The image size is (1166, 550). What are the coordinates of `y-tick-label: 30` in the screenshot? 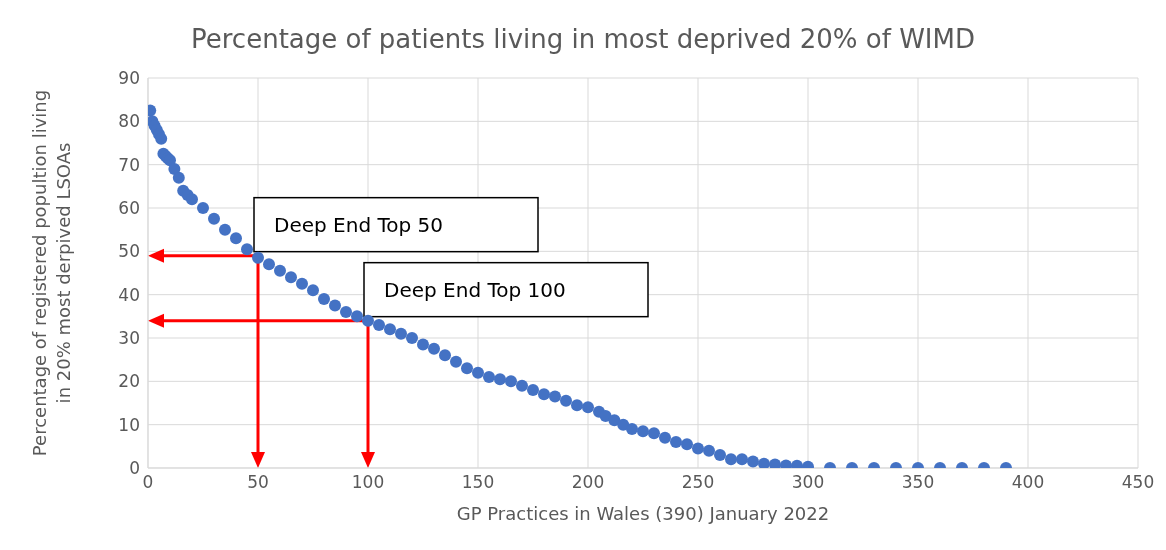 It's located at (129, 338).